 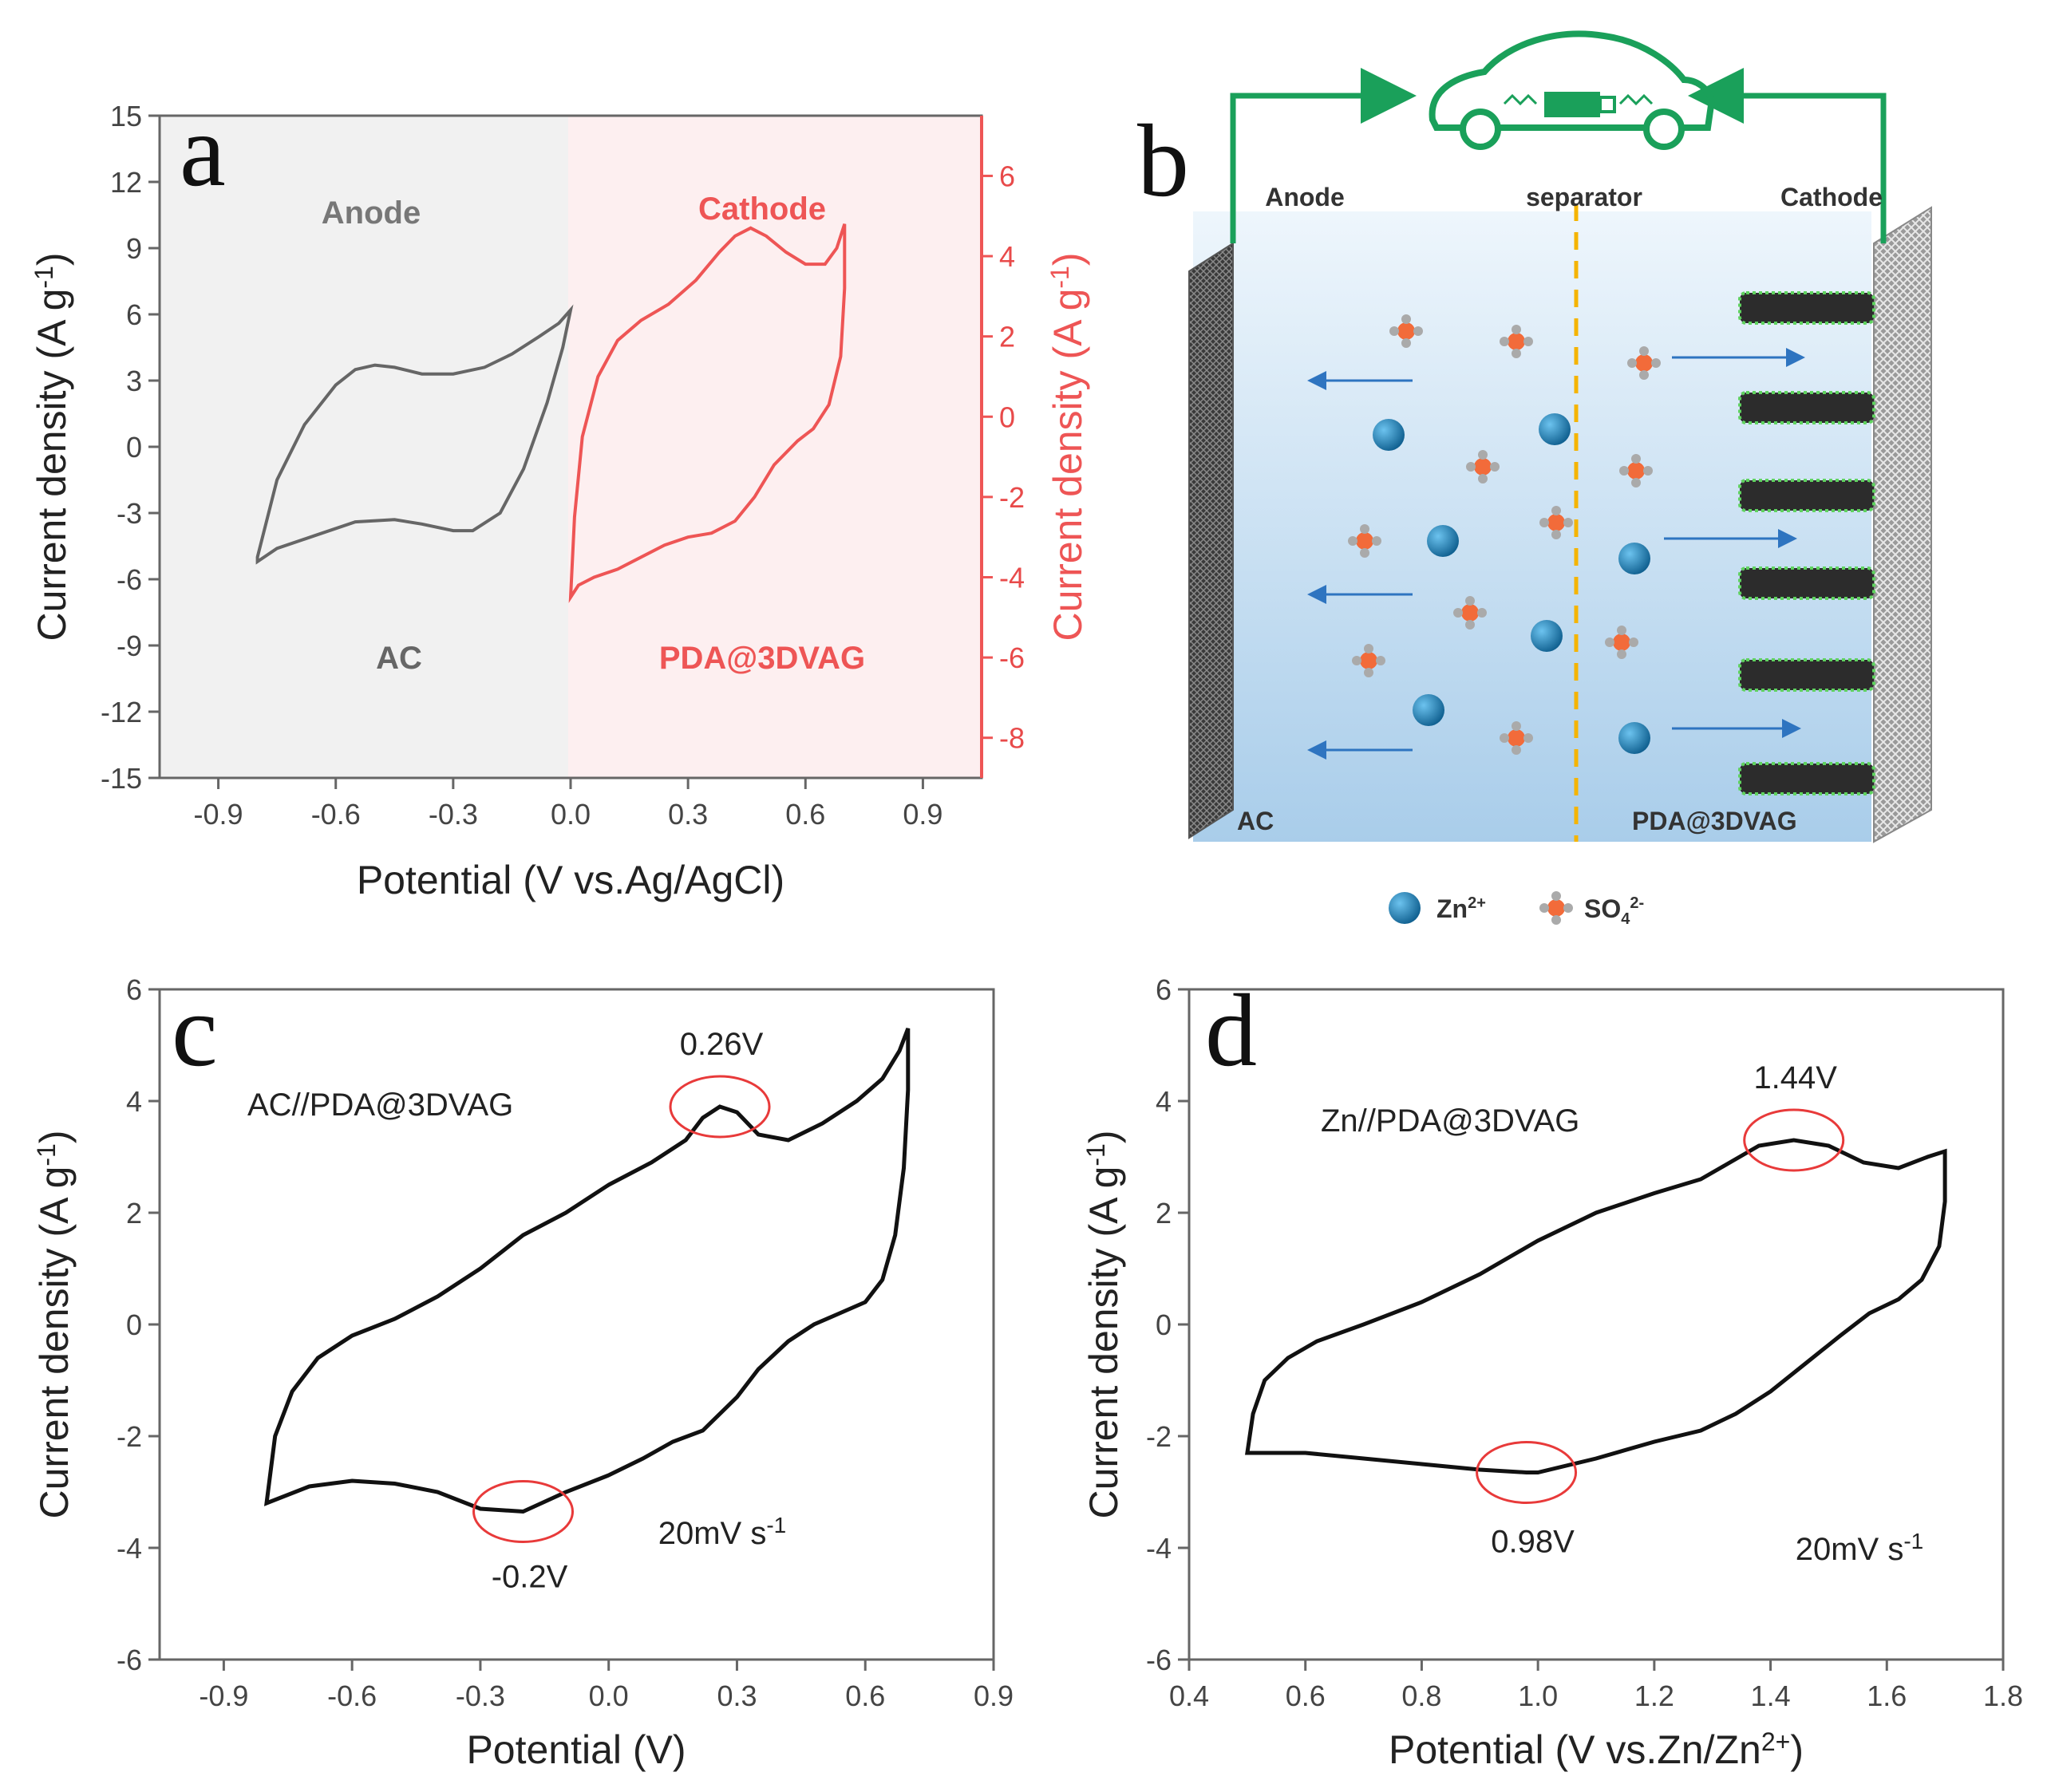 I want to click on ions, so click(x=1504, y=534).